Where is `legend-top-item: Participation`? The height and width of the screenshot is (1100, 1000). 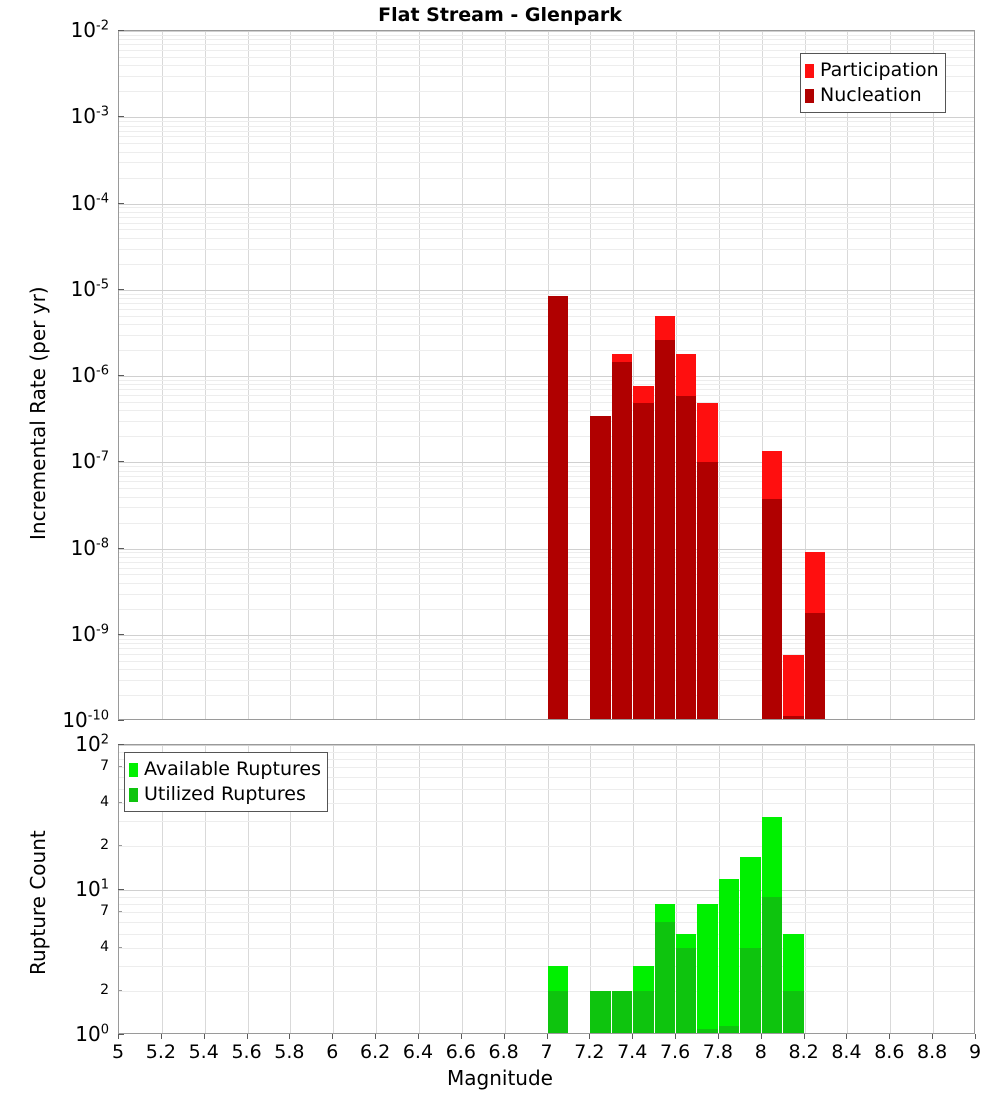 legend-top-item: Participation is located at coordinates (872, 70).